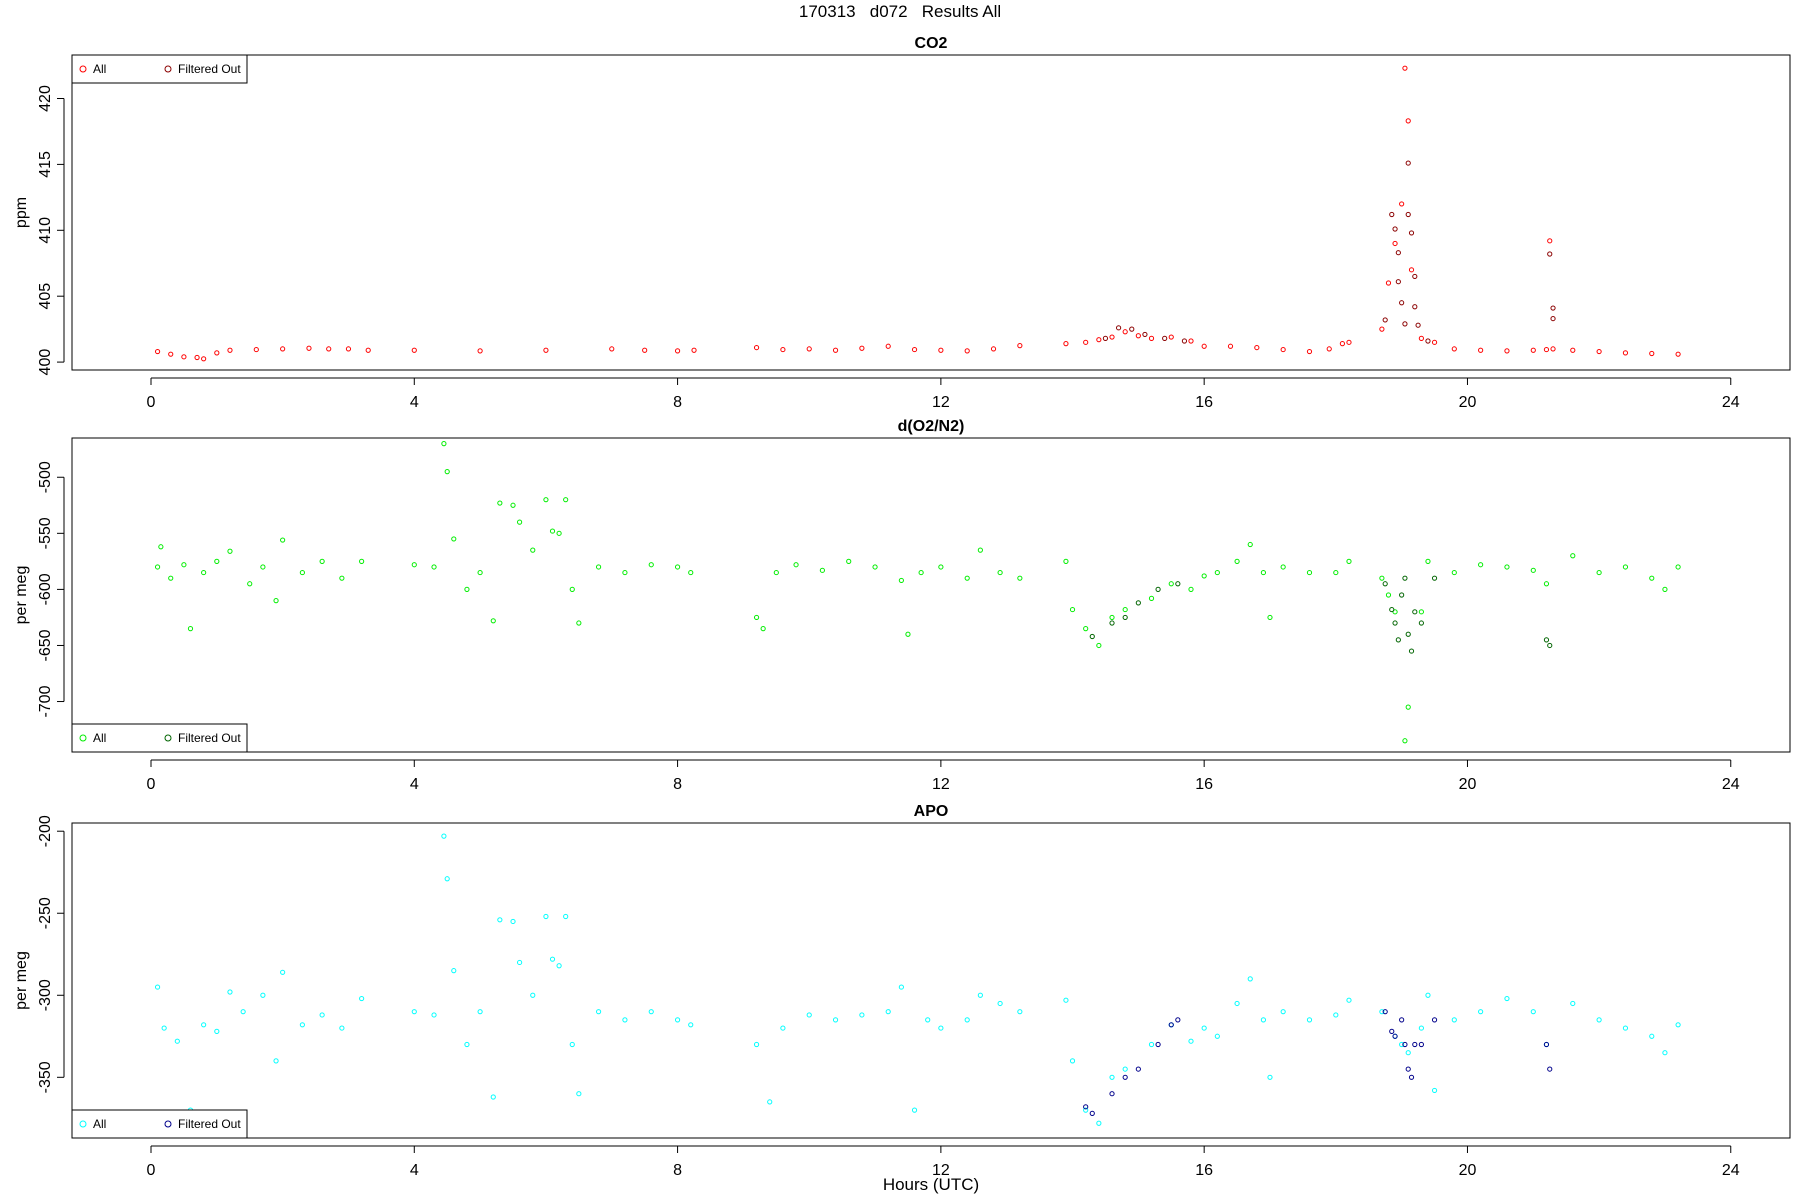 The width and height of the screenshot is (1800, 1200). Describe the element at coordinates (1468, 784) in the screenshot. I see `x-tick-label: 20` at that location.